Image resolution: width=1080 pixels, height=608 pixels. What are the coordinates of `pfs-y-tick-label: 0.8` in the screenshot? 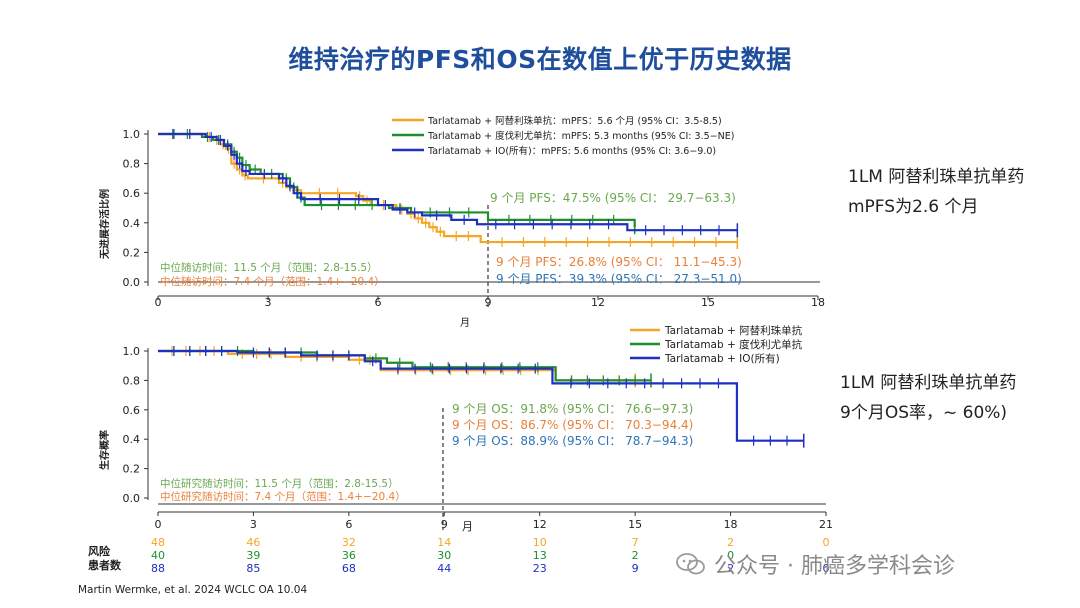 It's located at (132, 164).